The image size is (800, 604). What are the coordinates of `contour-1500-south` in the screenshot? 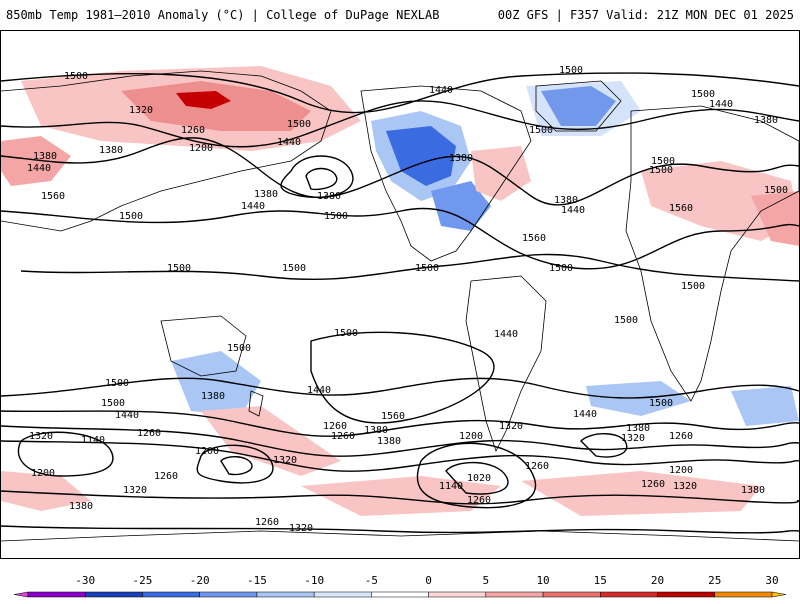 It's located at (400, 388).